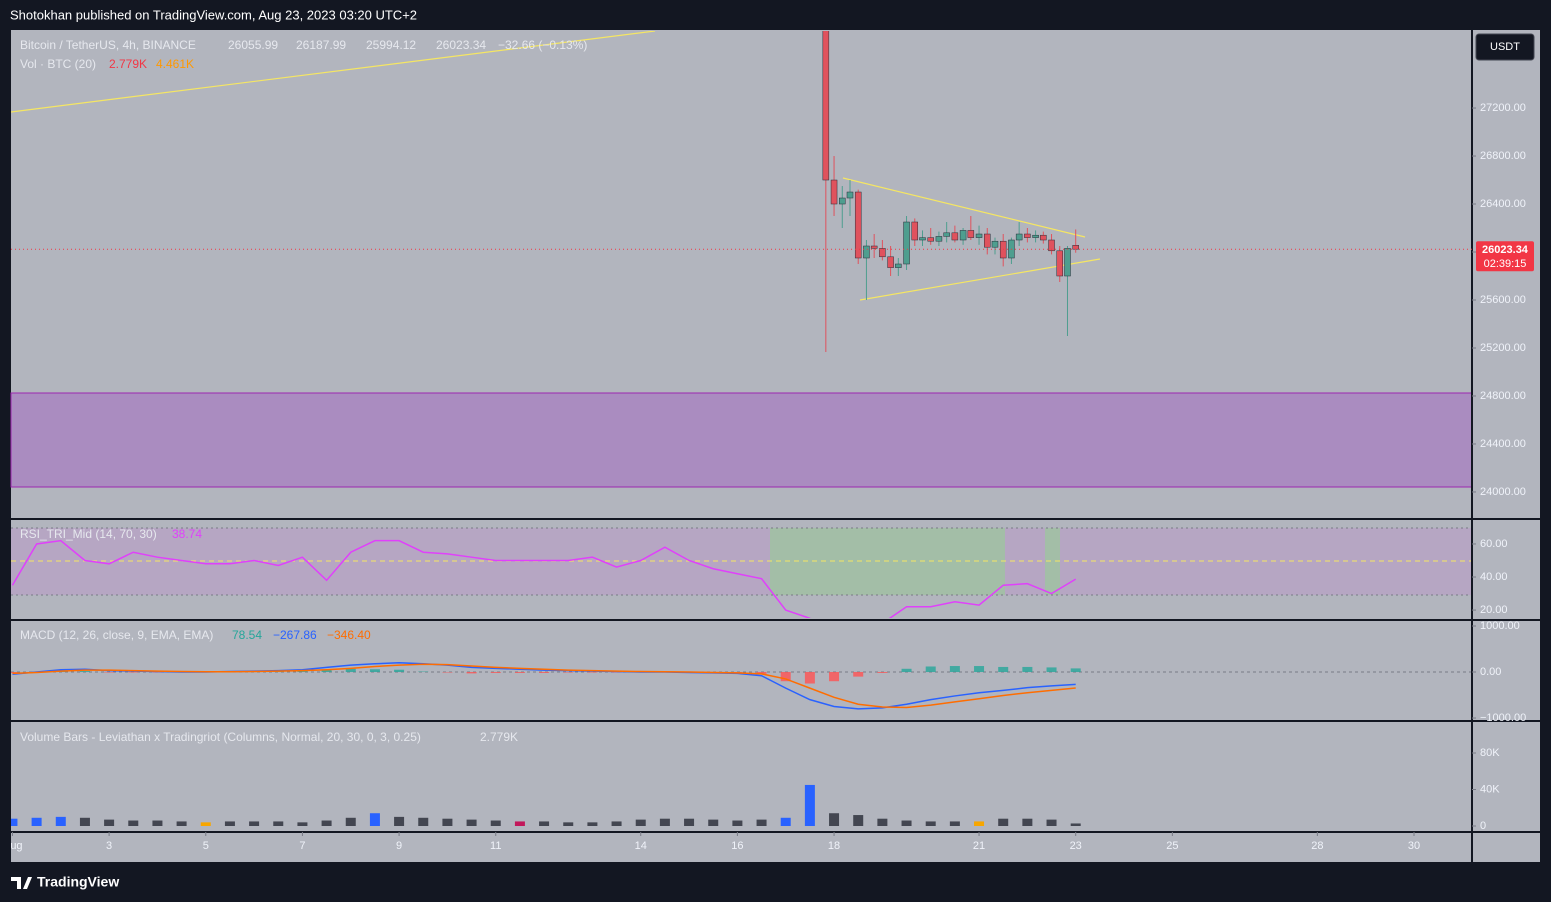 The image size is (1551, 902). I want to click on x-tick-label: 7, so click(302, 846).